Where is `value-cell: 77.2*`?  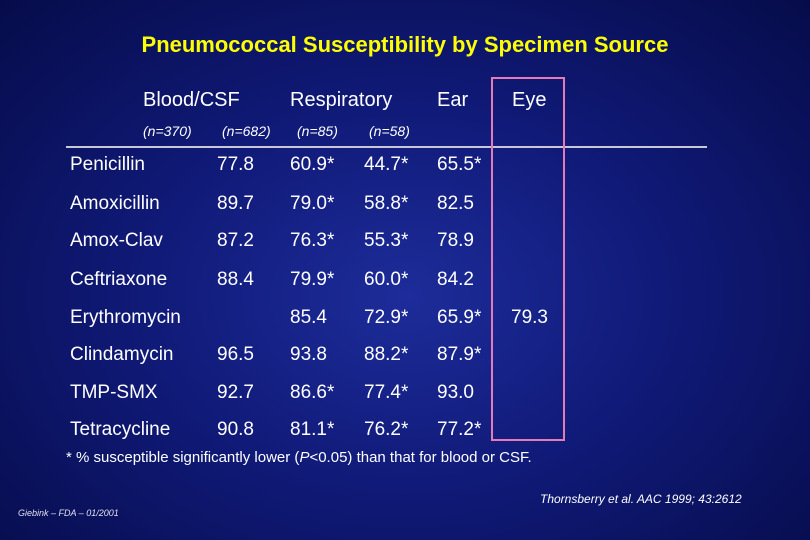 value-cell: 77.2* is located at coordinates (459, 429).